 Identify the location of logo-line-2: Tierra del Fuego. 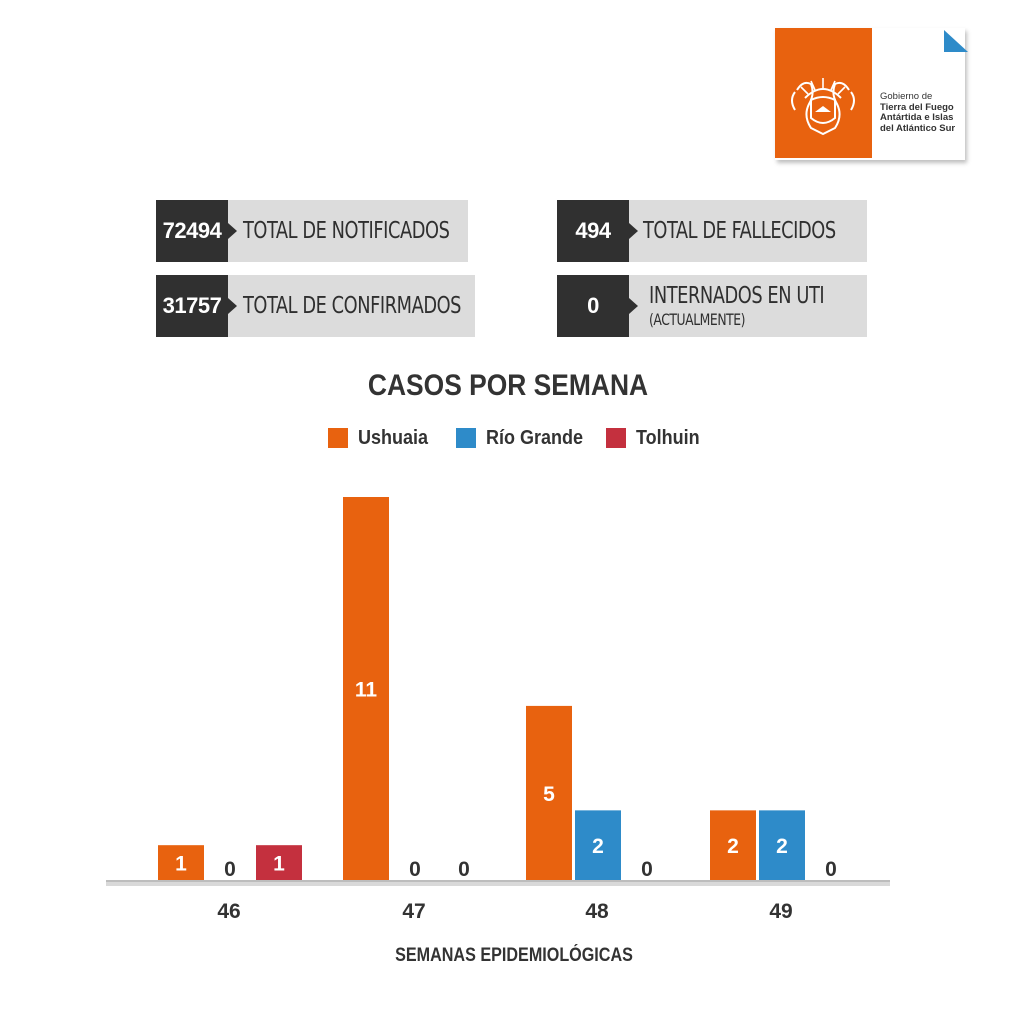
(917, 107).